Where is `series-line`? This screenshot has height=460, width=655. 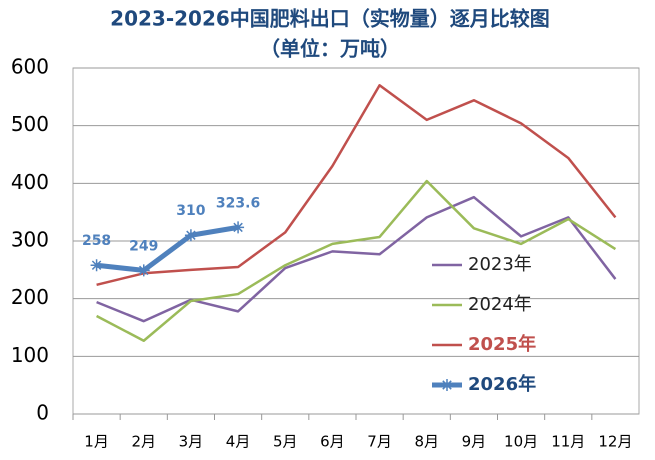
series-line is located at coordinates (167, 248).